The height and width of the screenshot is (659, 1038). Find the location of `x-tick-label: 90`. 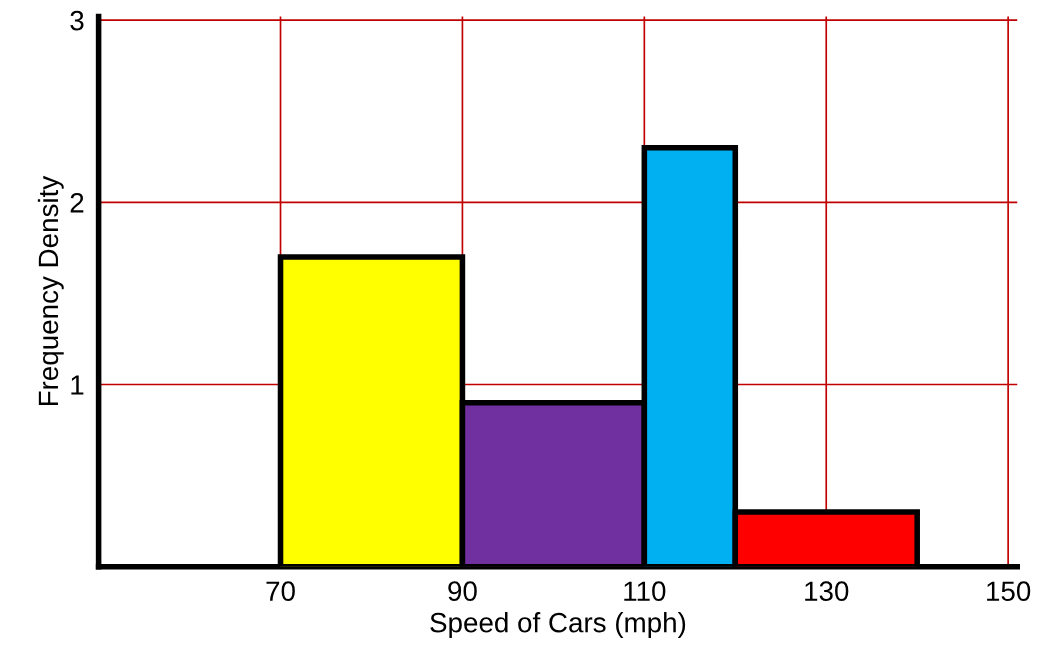

x-tick-label: 90 is located at coordinates (462, 591).